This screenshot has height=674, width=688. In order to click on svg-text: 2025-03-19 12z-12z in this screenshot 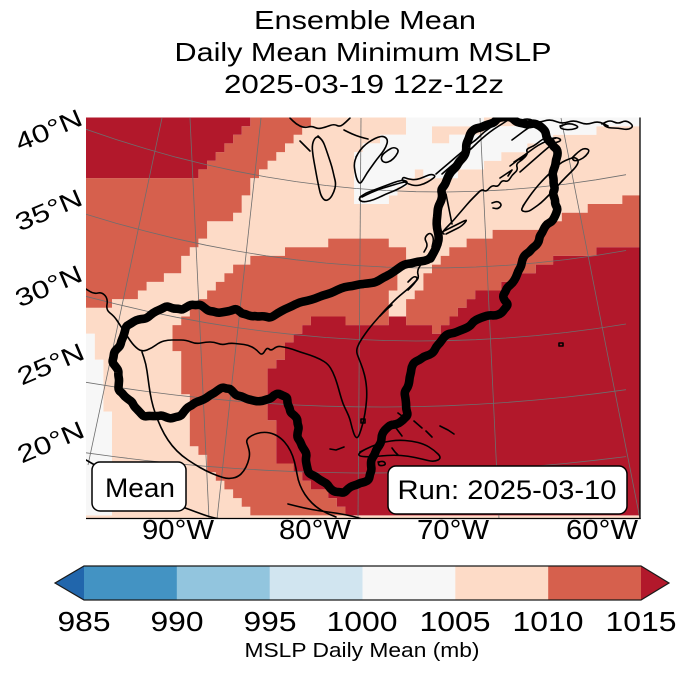, I will do `click(364, 84)`.